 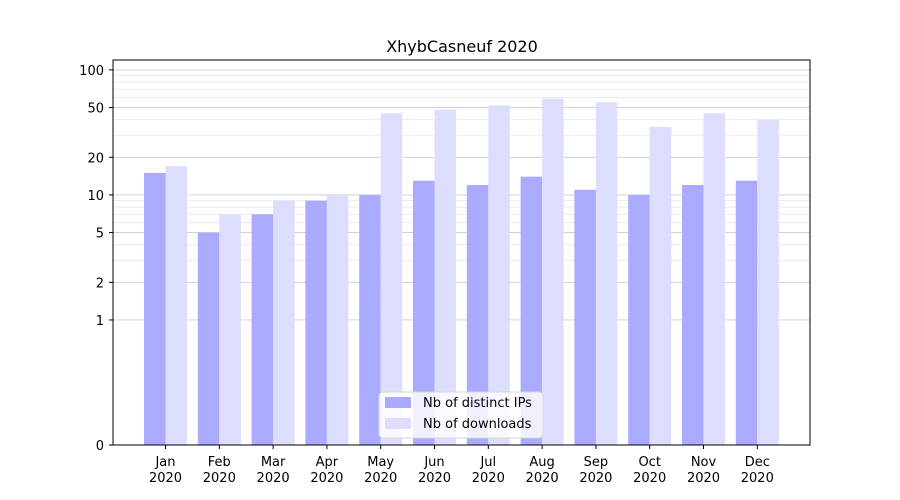 I want to click on y-tick-label: 100, so click(x=91, y=71).